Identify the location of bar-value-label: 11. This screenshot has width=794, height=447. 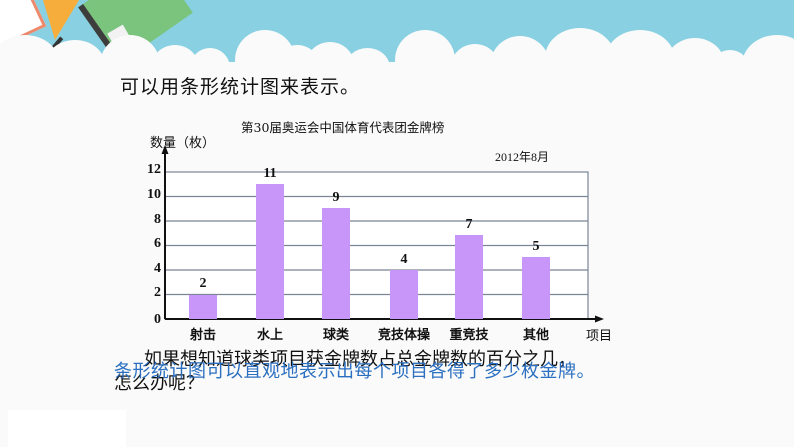
(270, 173).